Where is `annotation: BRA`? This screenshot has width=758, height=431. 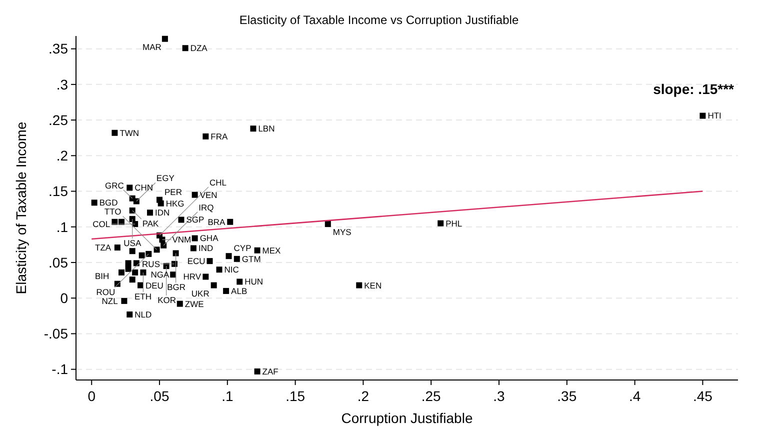
annotation: BRA is located at coordinates (217, 221).